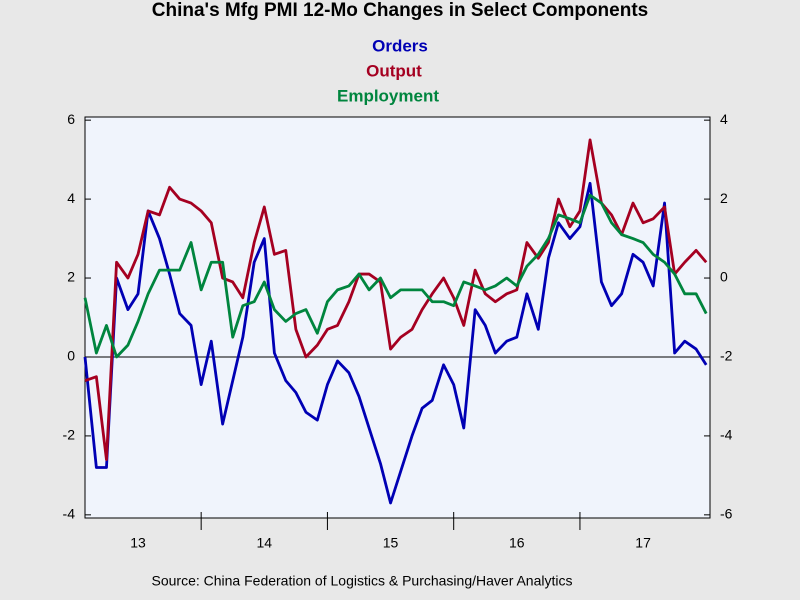 The height and width of the screenshot is (600, 800). What do you see at coordinates (391, 543) in the screenshot?
I see `x-tick-label: 15` at bounding box center [391, 543].